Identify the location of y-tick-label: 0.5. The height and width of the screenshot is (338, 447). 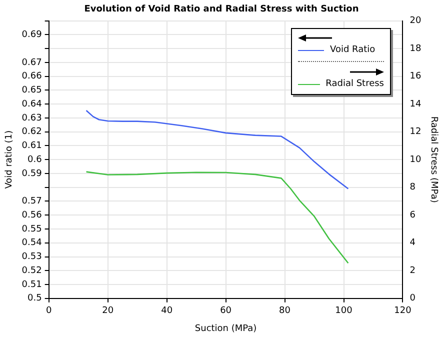
(35, 299).